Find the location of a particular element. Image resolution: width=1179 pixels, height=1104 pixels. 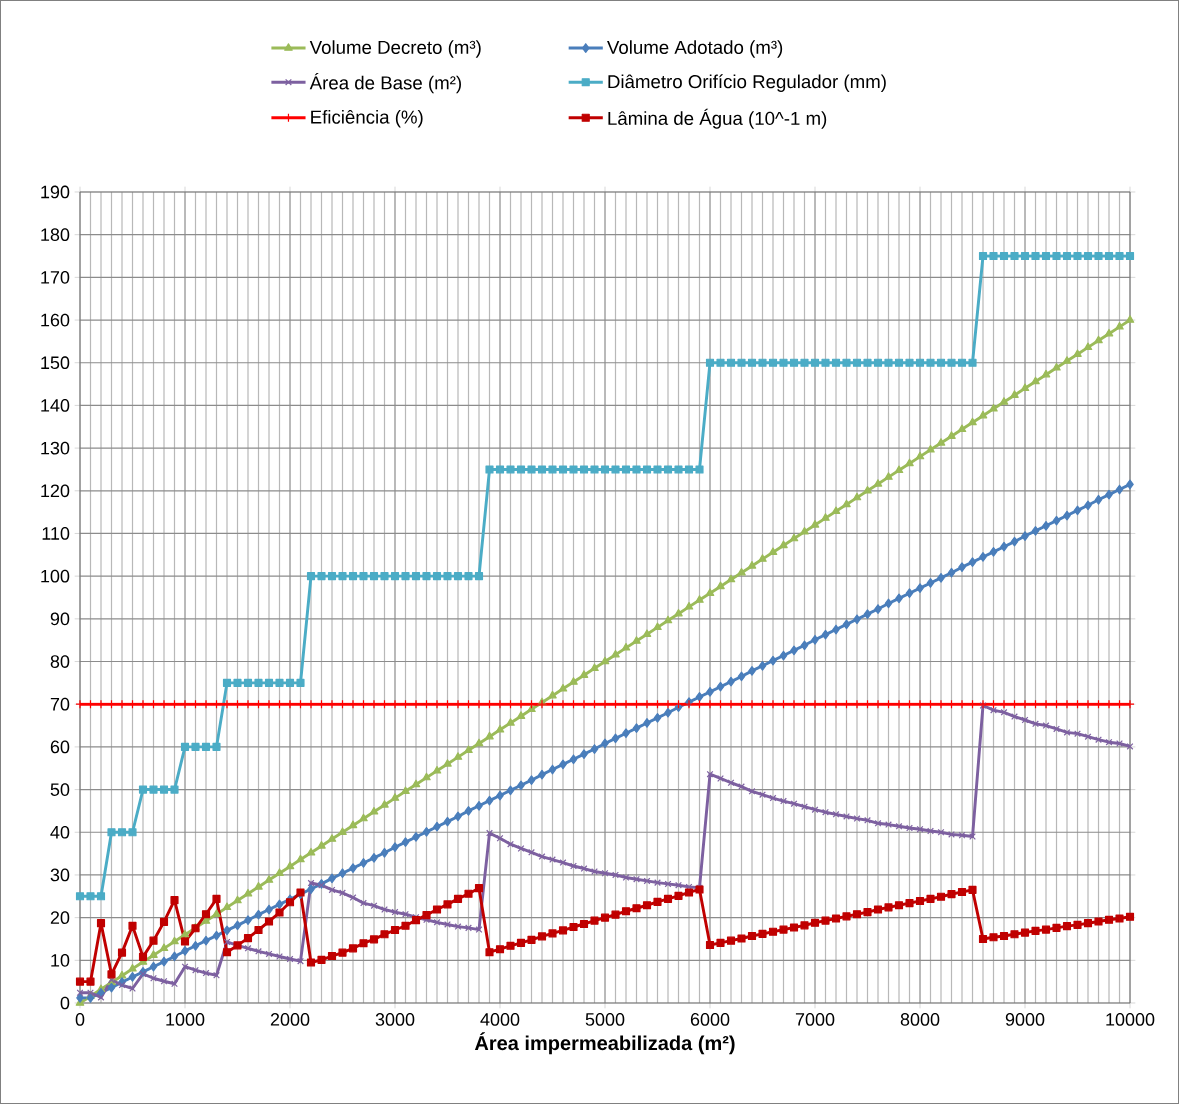

x-tick-label: 9000 is located at coordinates (1025, 1019).